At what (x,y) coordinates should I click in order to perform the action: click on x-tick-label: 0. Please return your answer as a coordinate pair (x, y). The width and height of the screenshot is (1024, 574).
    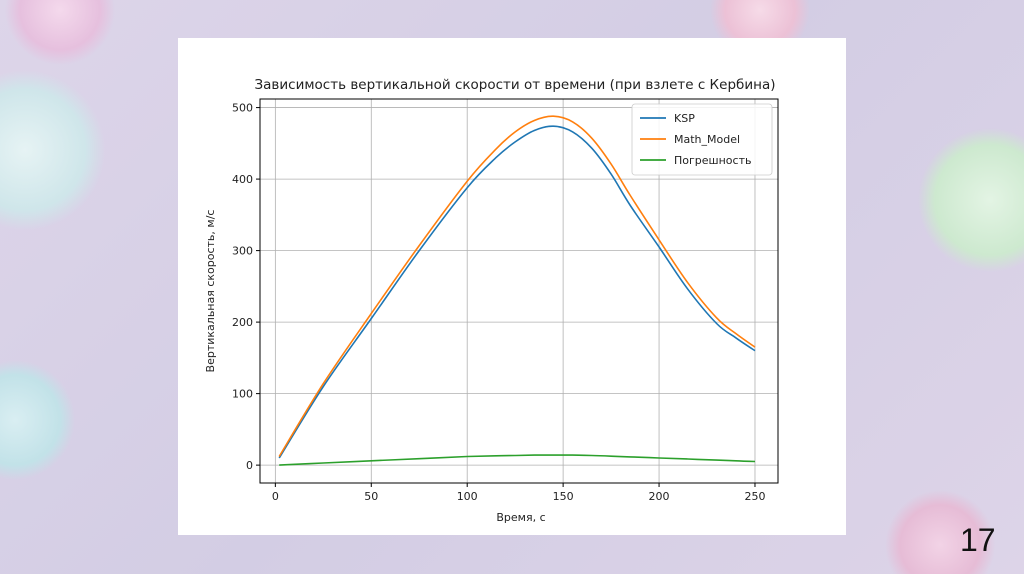
    Looking at the image, I should click on (275, 496).